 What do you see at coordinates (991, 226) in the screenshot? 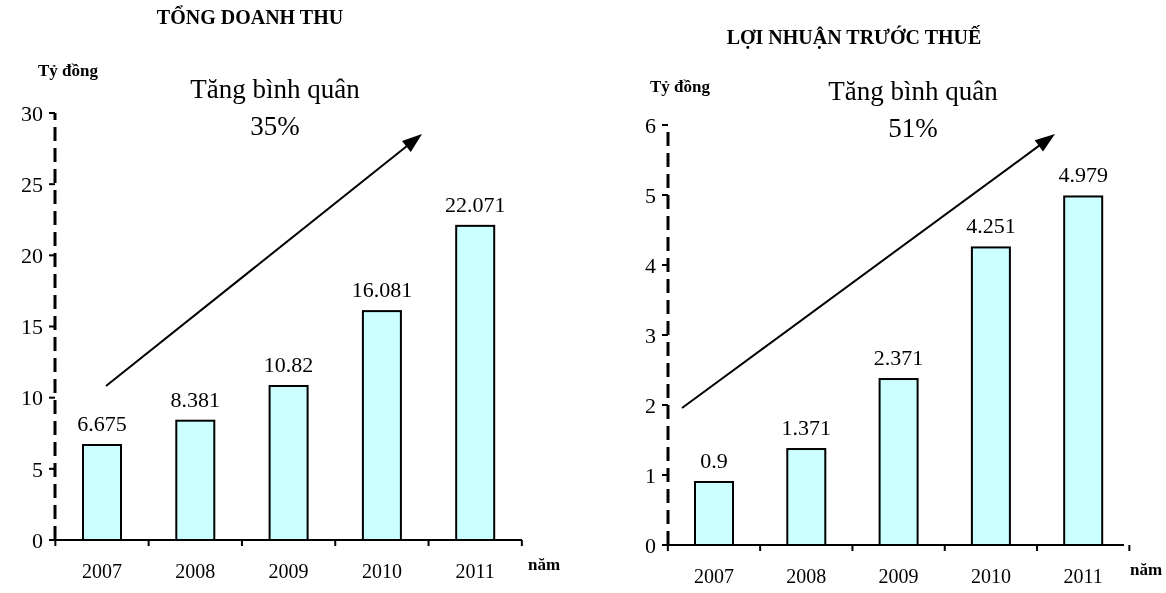
I see `data-label: 4.251` at bounding box center [991, 226].